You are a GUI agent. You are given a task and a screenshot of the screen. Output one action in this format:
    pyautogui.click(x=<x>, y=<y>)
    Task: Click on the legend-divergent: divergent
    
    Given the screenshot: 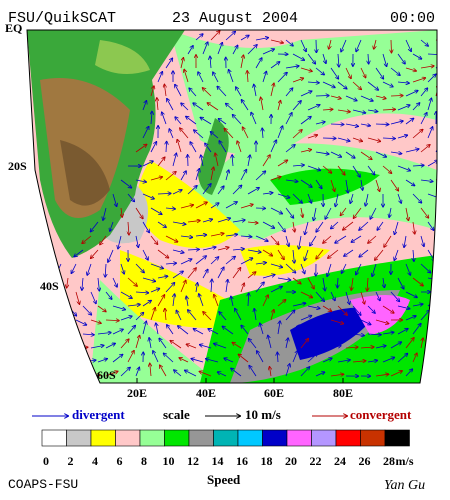 What is the action you would take?
    pyautogui.click(x=98, y=414)
    